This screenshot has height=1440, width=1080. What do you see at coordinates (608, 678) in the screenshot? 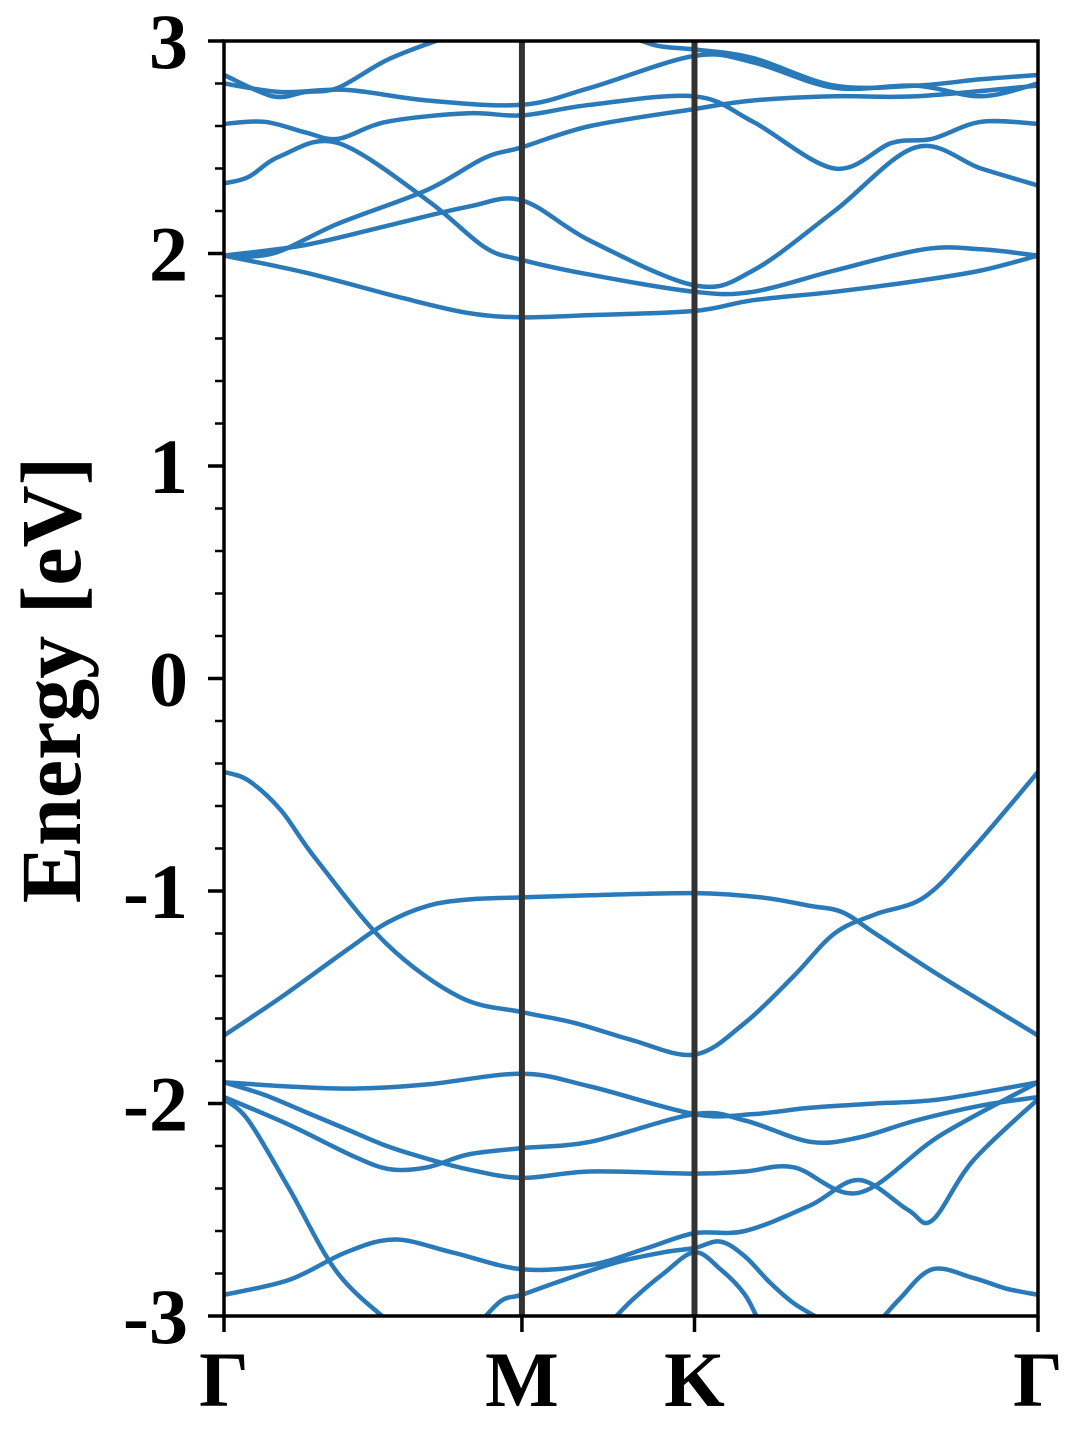
I see `kpoint-lines` at bounding box center [608, 678].